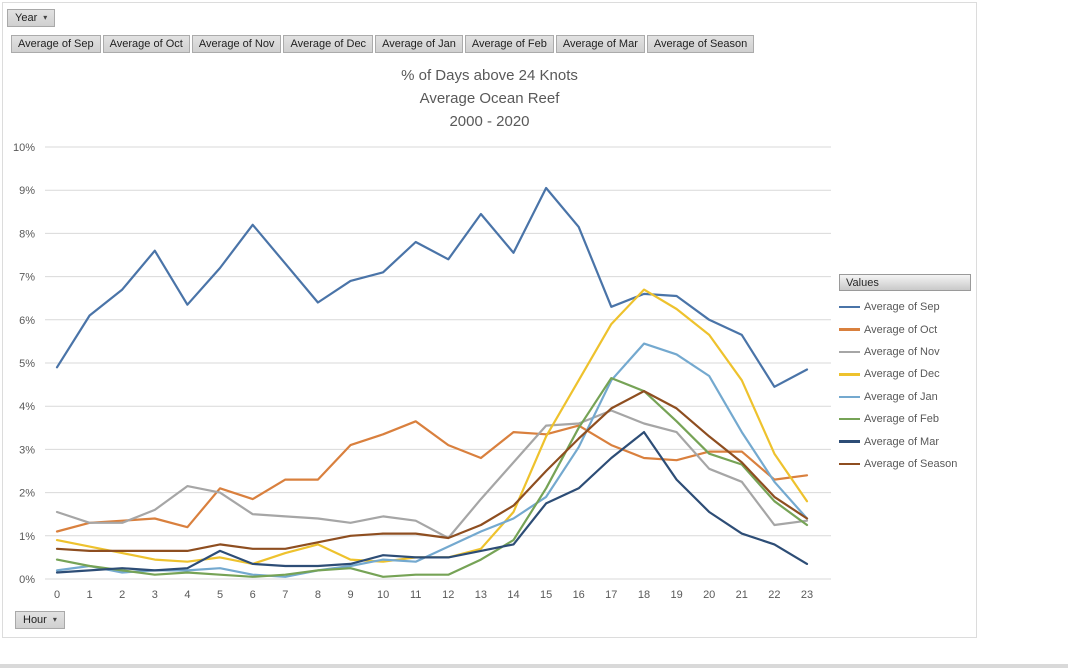 The image size is (1068, 668). I want to click on legend-item-average-of-oct: Average of Oct, so click(905, 329).